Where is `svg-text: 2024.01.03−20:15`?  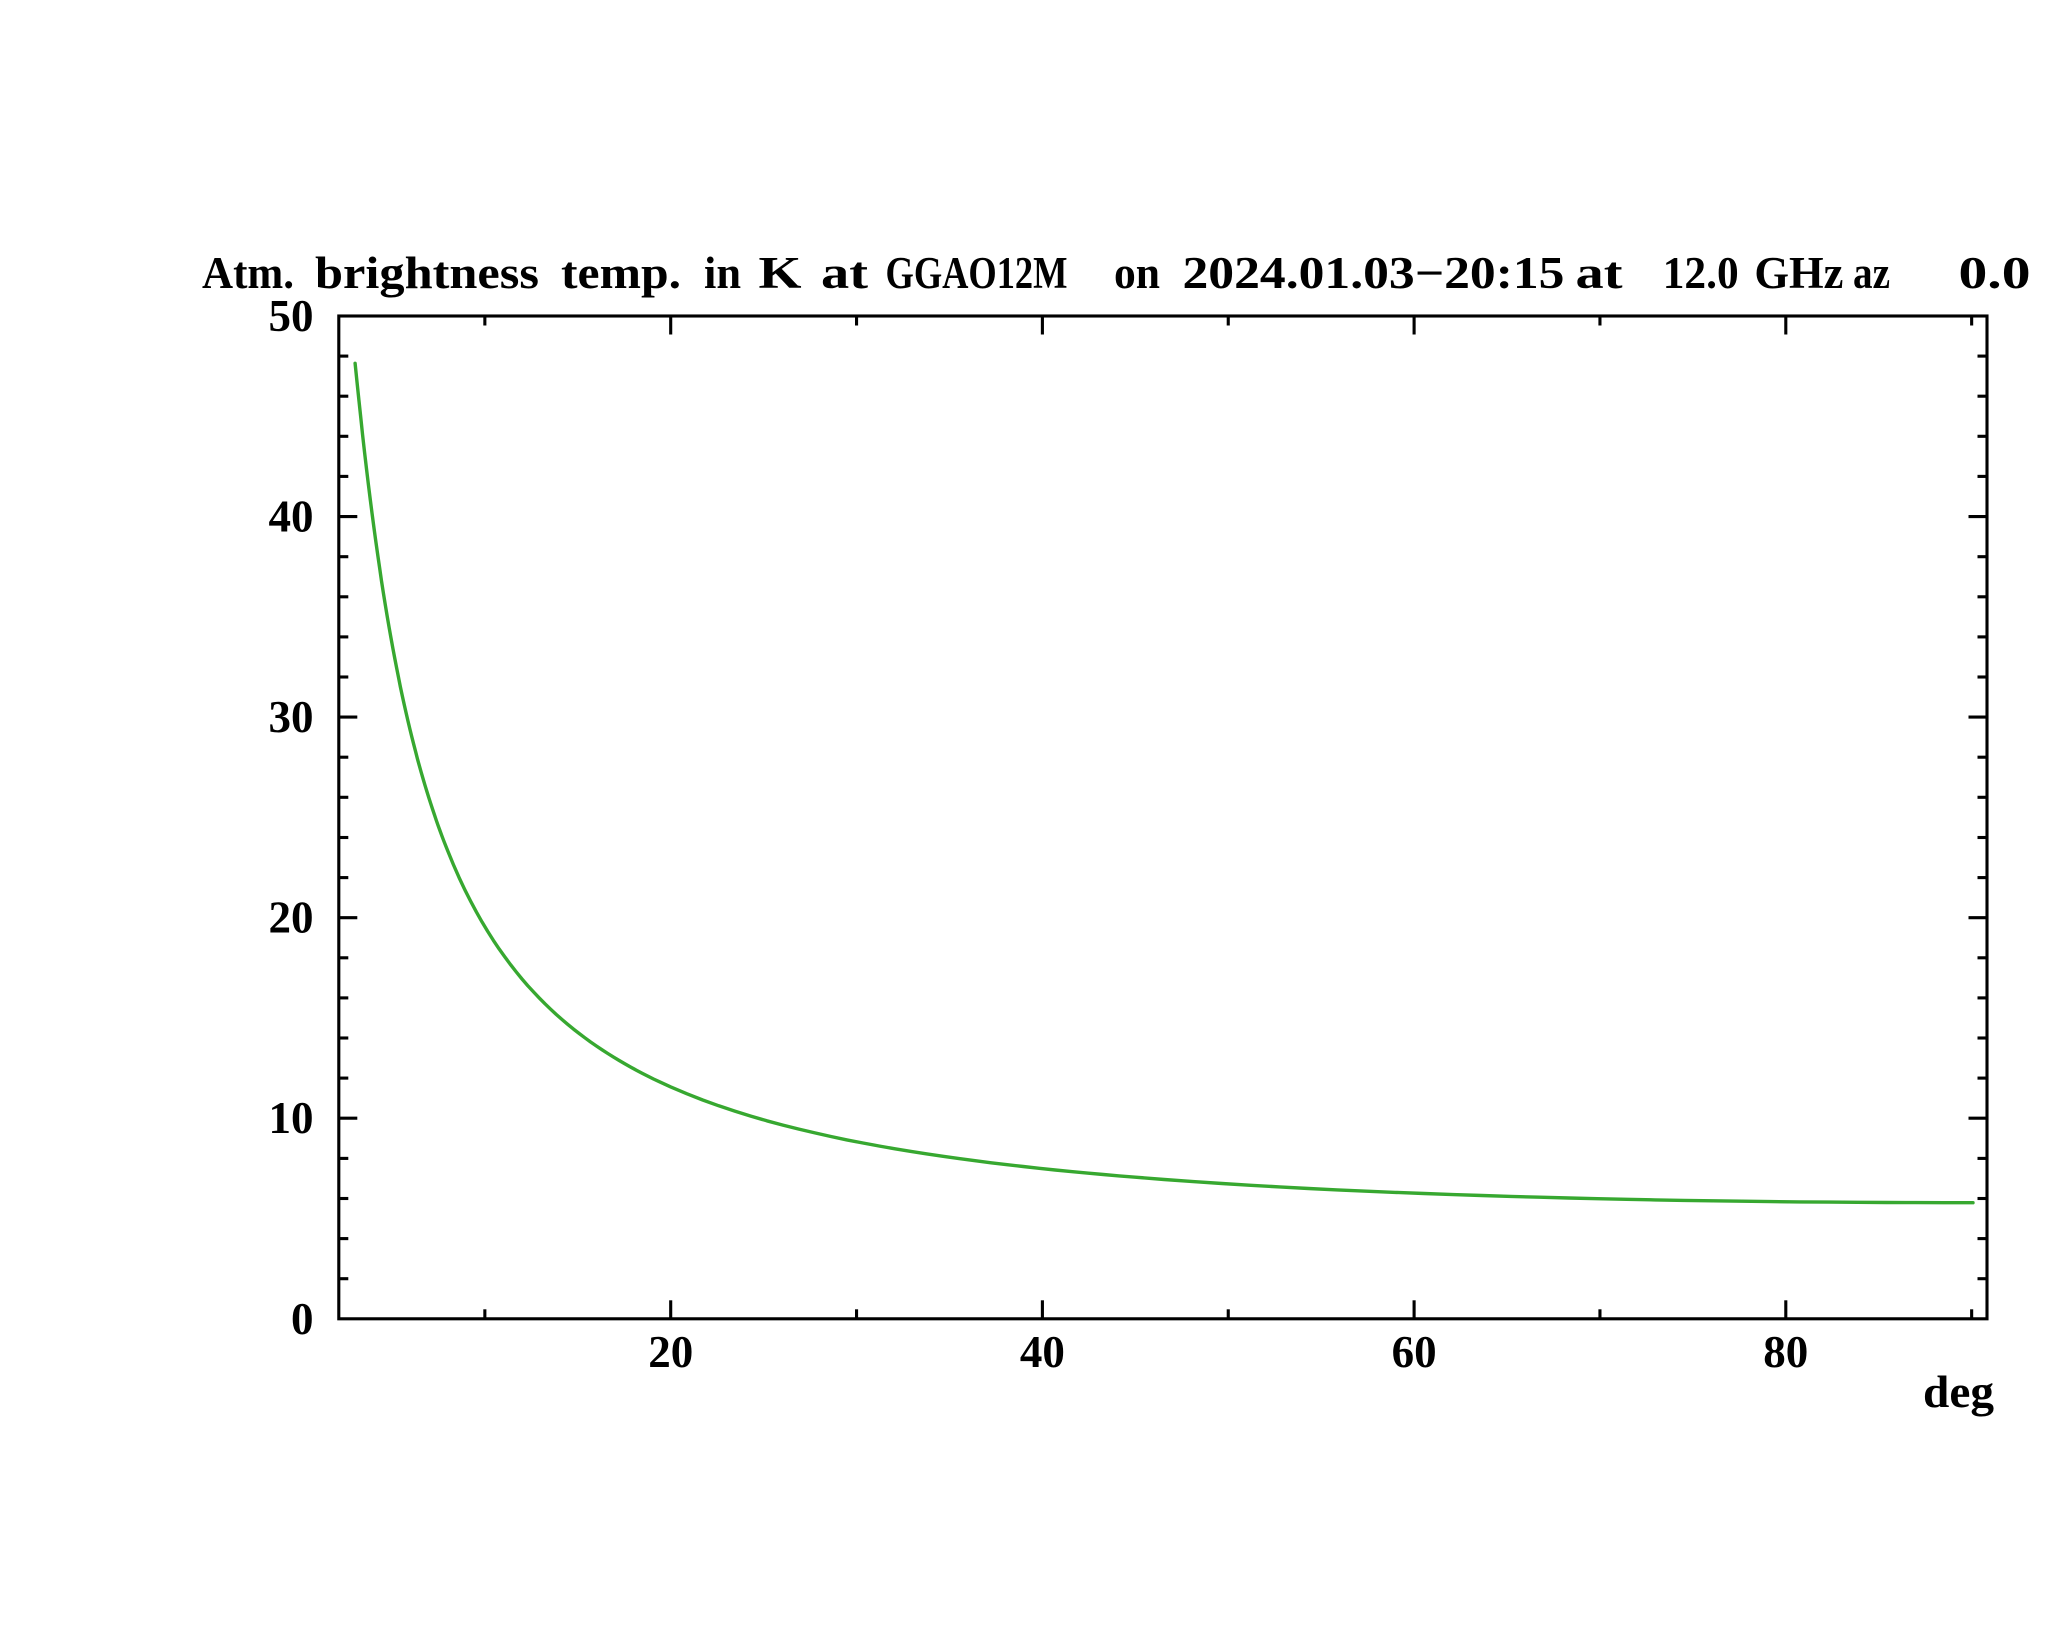
svg-text: 2024.01.03−20:15 is located at coordinates (1374, 273).